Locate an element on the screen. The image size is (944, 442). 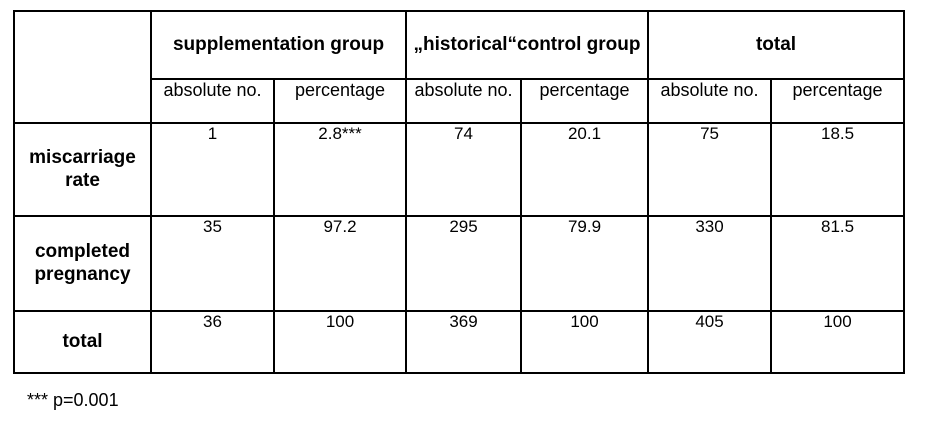
table-cell: 1 is located at coordinates (212, 169).